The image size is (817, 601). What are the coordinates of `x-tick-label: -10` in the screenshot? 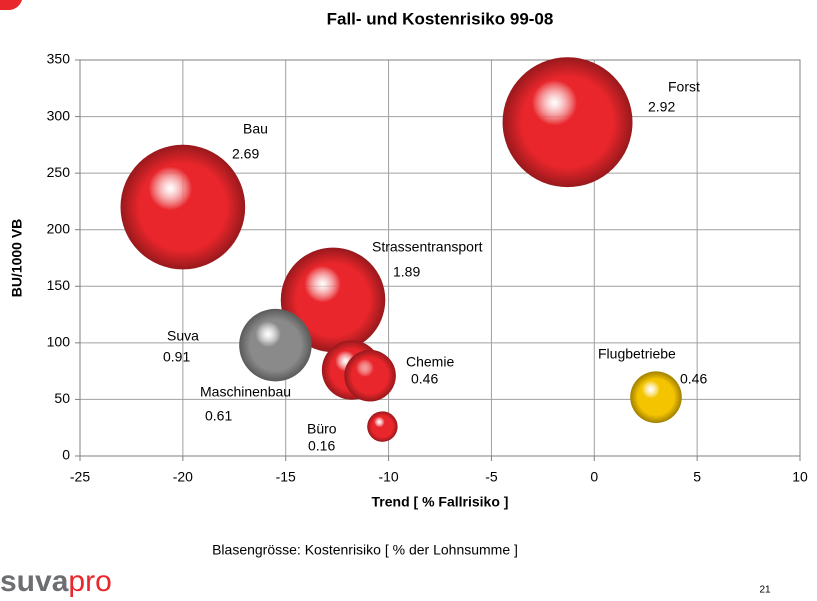 It's located at (388, 477).